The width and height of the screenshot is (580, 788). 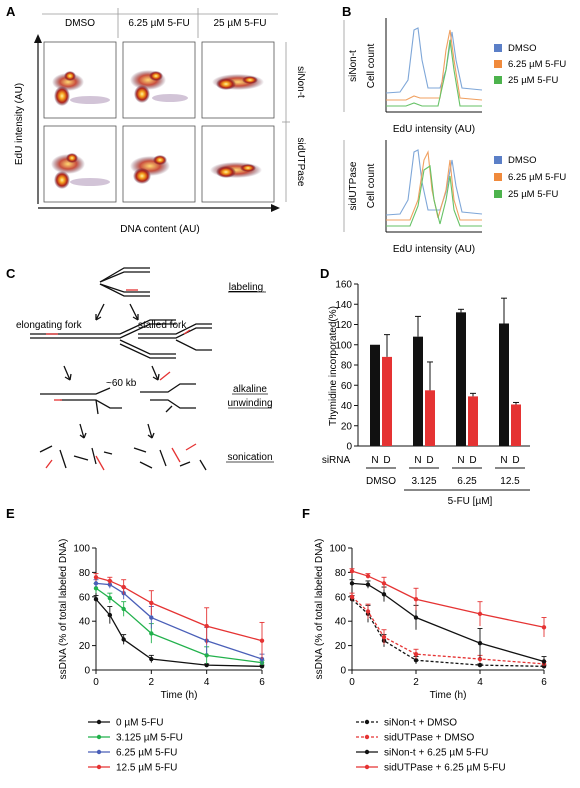 What do you see at coordinates (341, 573) in the screenshot?
I see `F-ytick-label: 80` at bounding box center [341, 573].